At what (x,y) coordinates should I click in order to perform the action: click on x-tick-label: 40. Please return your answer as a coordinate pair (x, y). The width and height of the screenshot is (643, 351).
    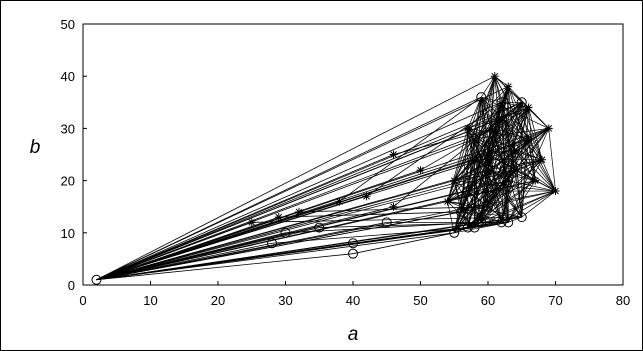
    Looking at the image, I should click on (353, 300).